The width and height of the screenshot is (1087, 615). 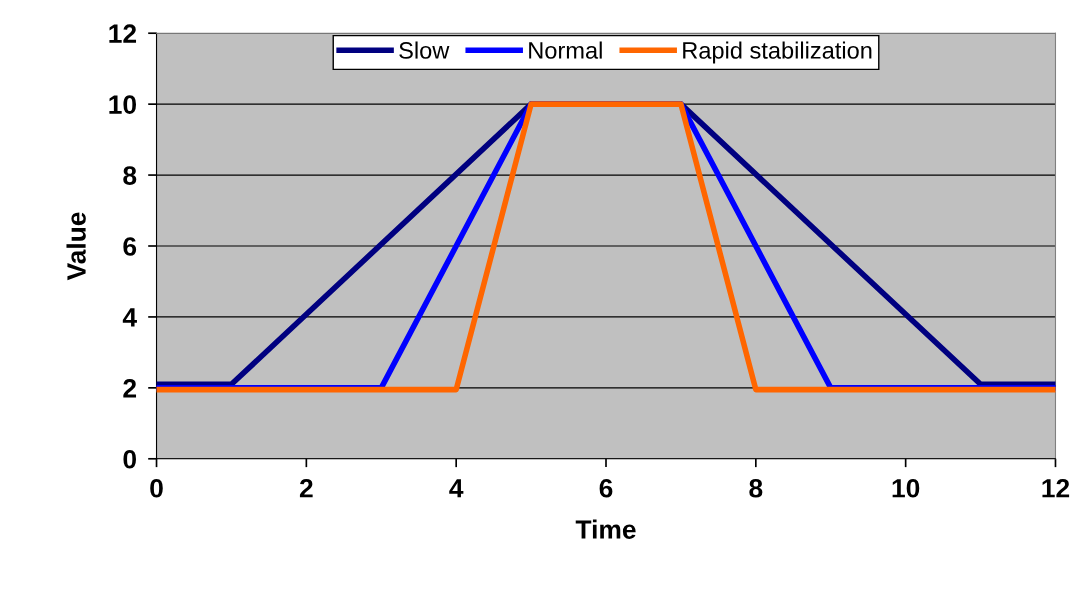 I want to click on y-tick-label: 12, so click(x=123, y=33).